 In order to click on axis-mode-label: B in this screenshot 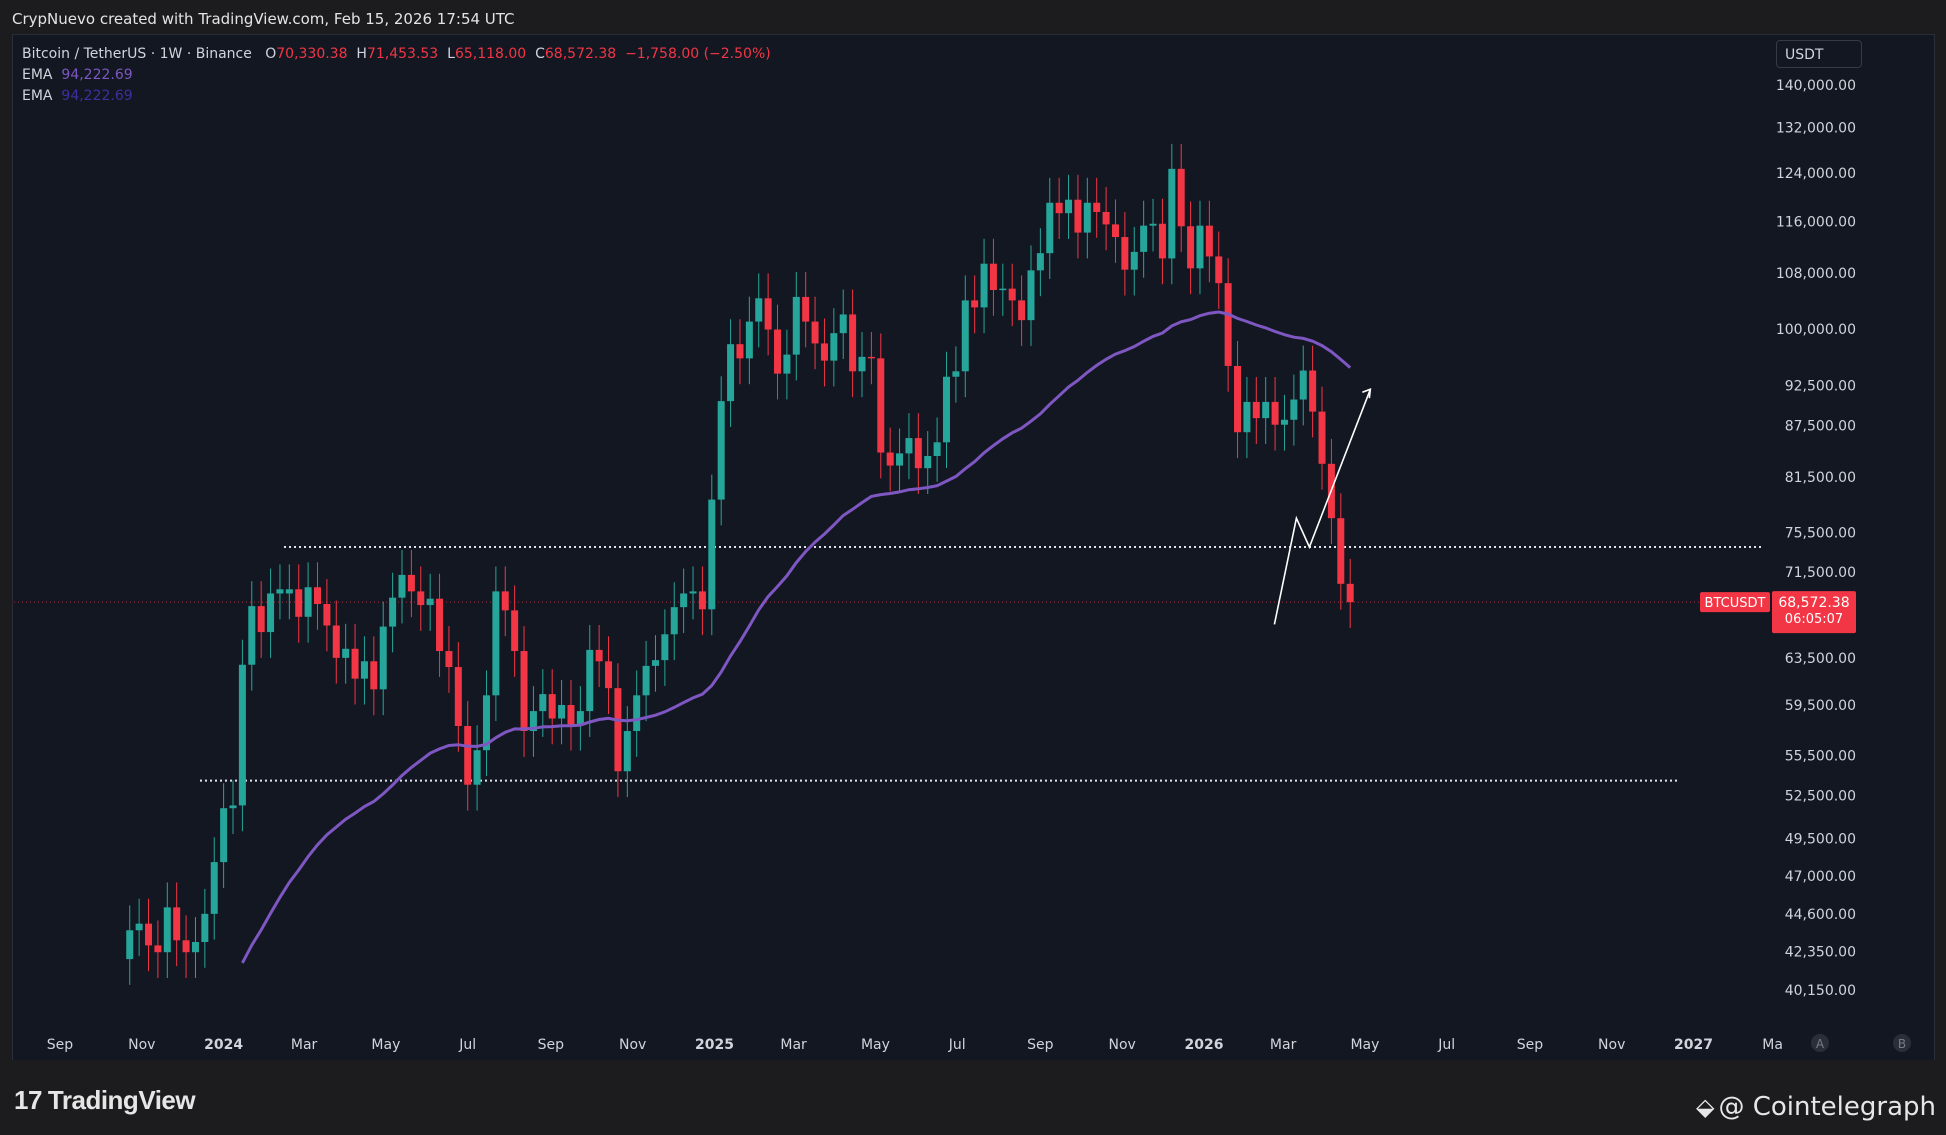, I will do `click(1902, 1044)`.